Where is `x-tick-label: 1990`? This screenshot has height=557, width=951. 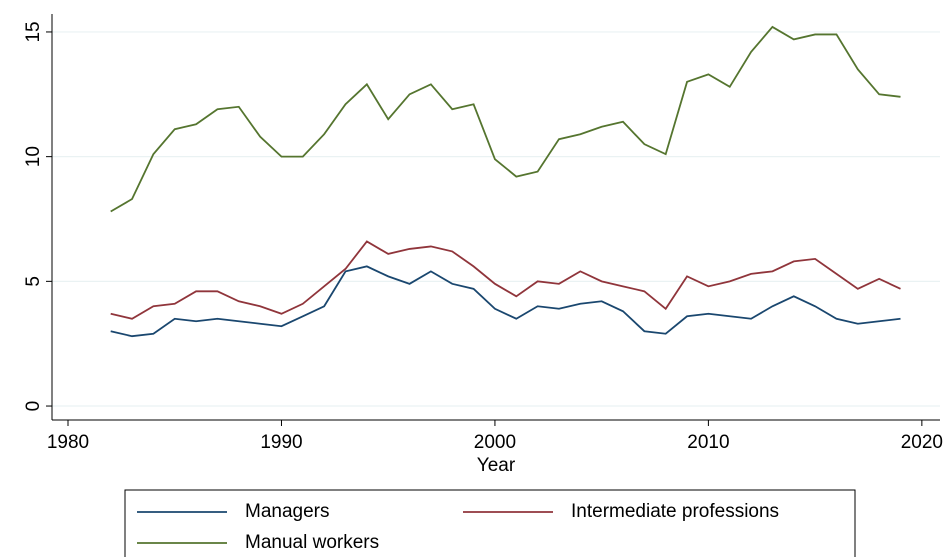 x-tick-label: 1990 is located at coordinates (281, 442).